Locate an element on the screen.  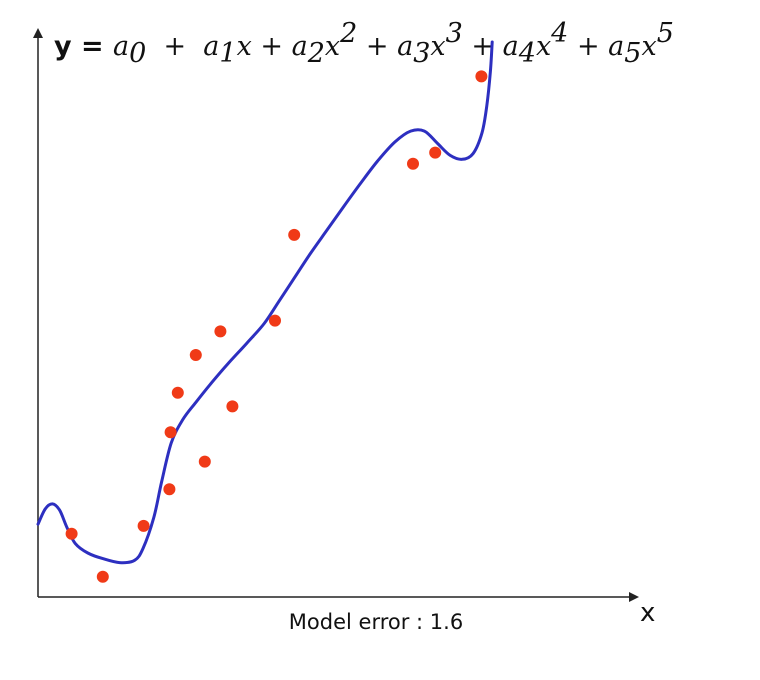
title-part: 1 is located at coordinates (227, 53).